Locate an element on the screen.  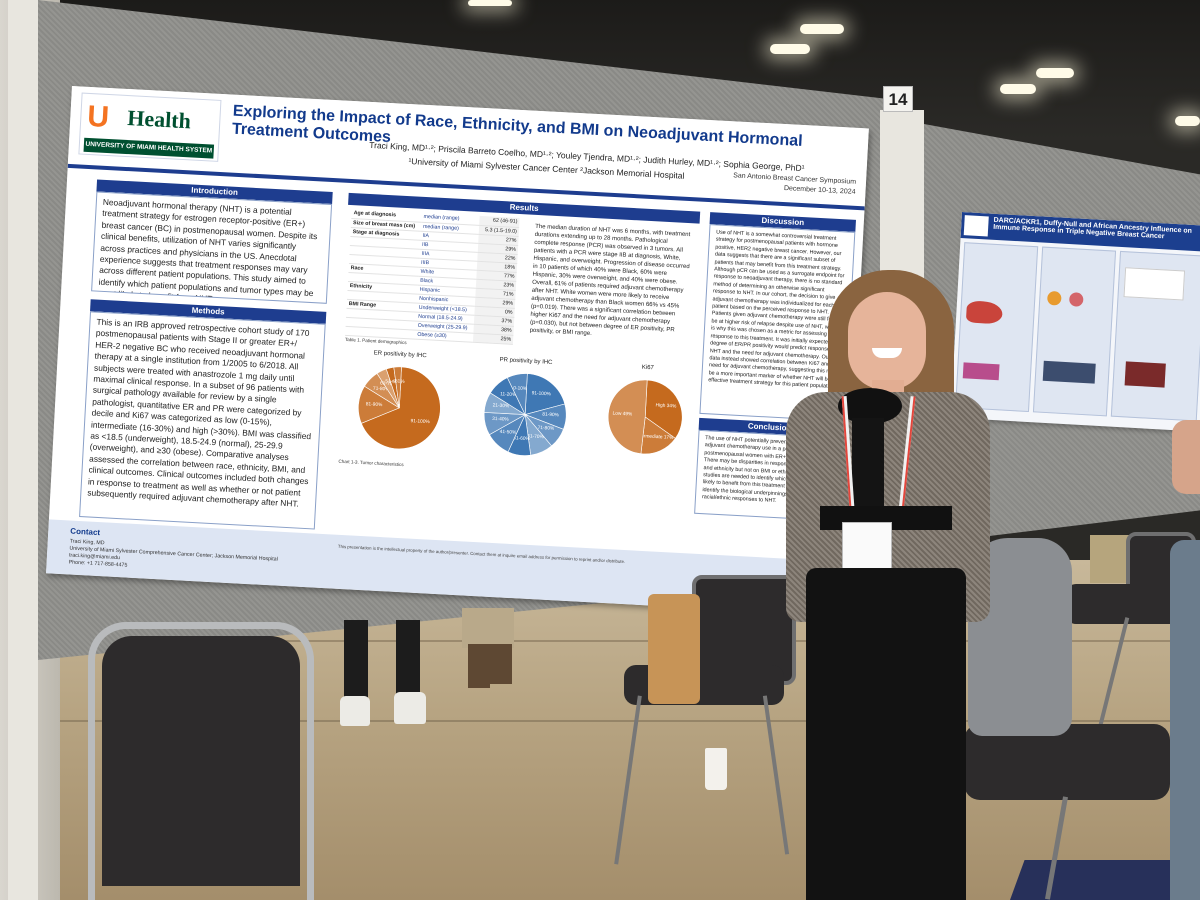
pie-chart-ki67: High 34% Intermediate 17% Low 49% is located at coordinates (645, 417).